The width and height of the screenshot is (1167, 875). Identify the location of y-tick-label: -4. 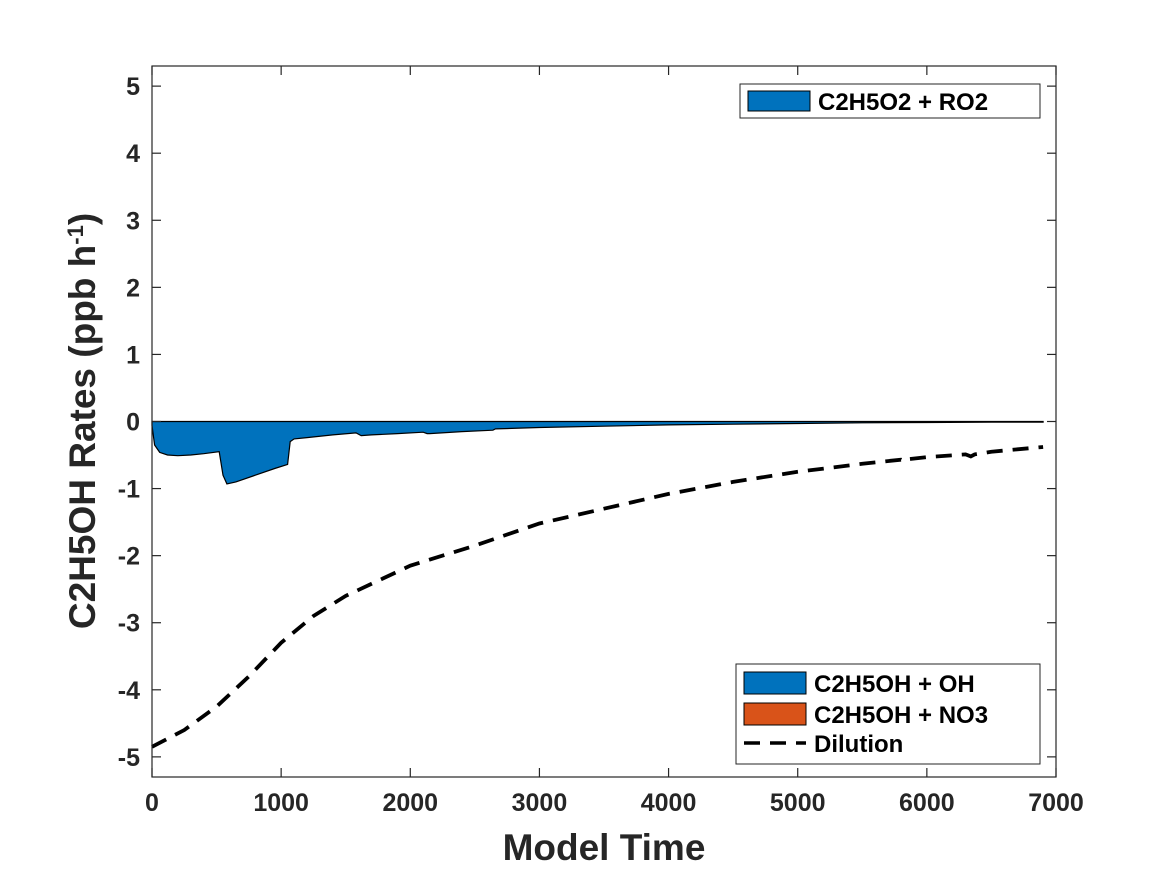
(129, 691).